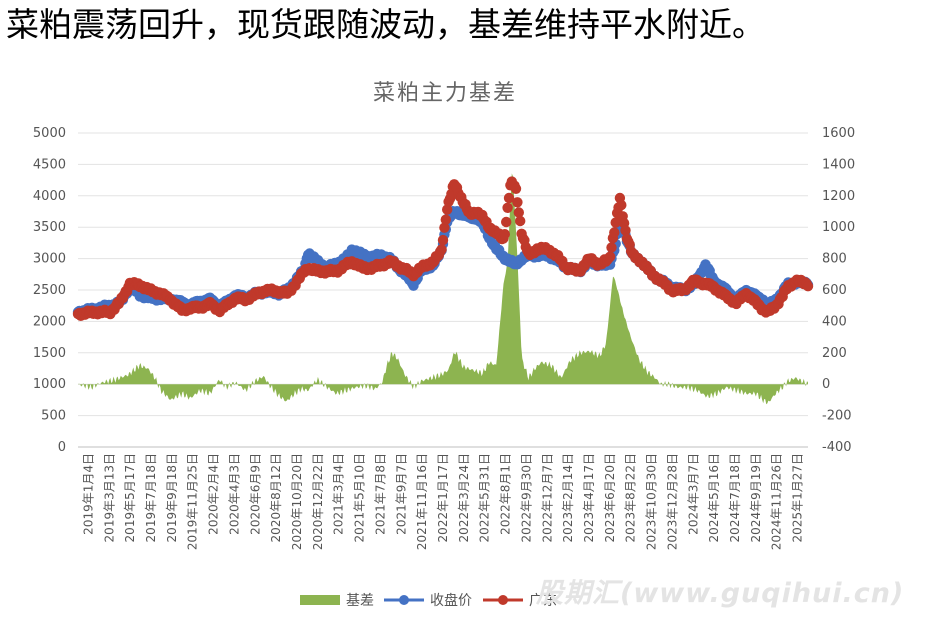  I want to click on y-right-tick-label: 1000, so click(838, 227).